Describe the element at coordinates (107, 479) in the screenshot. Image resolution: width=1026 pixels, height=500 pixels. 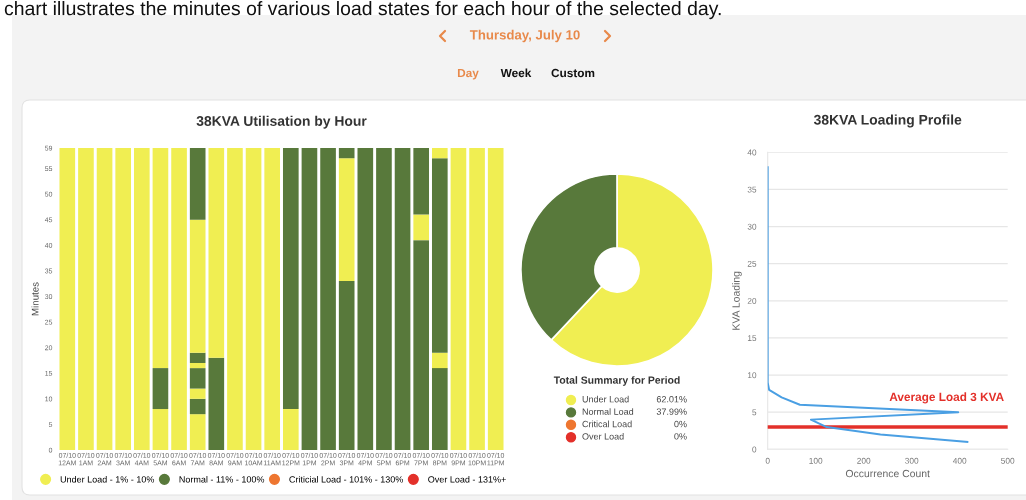
I see `legend-label: Under Load - 1% - 10%` at that location.